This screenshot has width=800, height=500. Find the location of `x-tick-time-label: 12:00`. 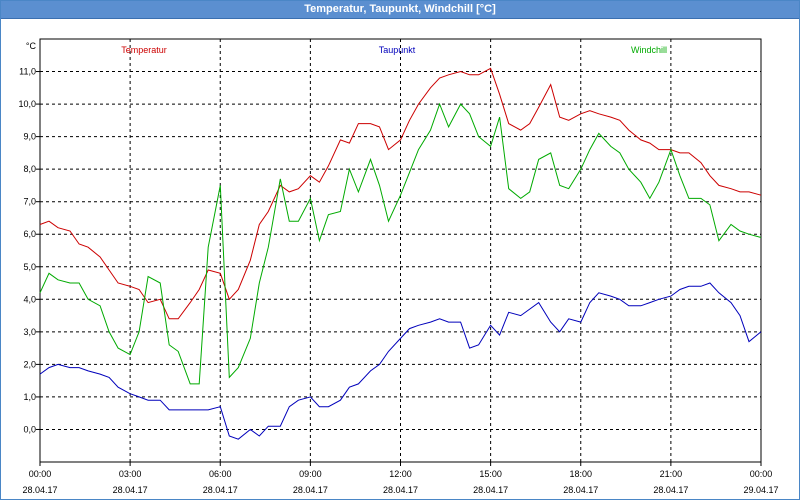

x-tick-time-label: 12:00 is located at coordinates (400, 474).